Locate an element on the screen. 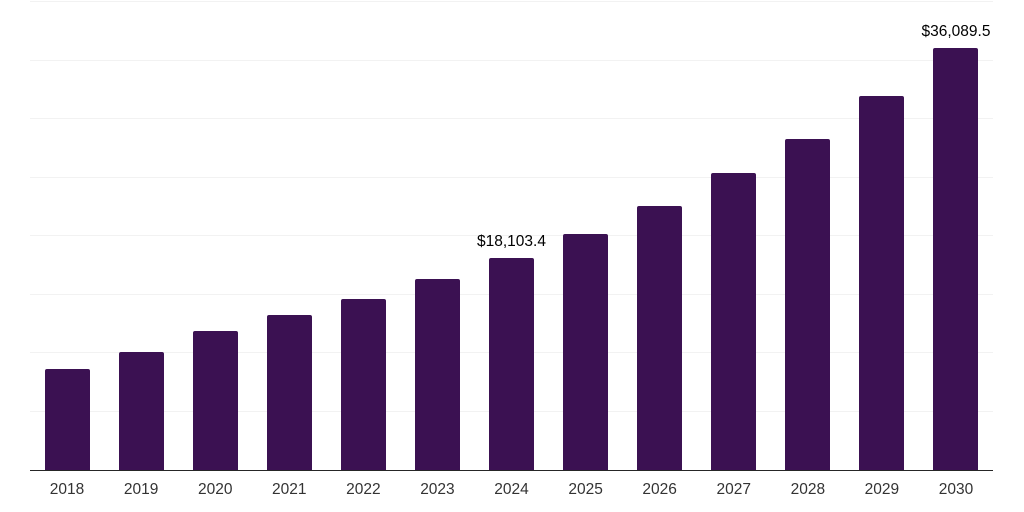 This screenshot has height=512, width=1024. bar-column-2028 is located at coordinates (808, 236).